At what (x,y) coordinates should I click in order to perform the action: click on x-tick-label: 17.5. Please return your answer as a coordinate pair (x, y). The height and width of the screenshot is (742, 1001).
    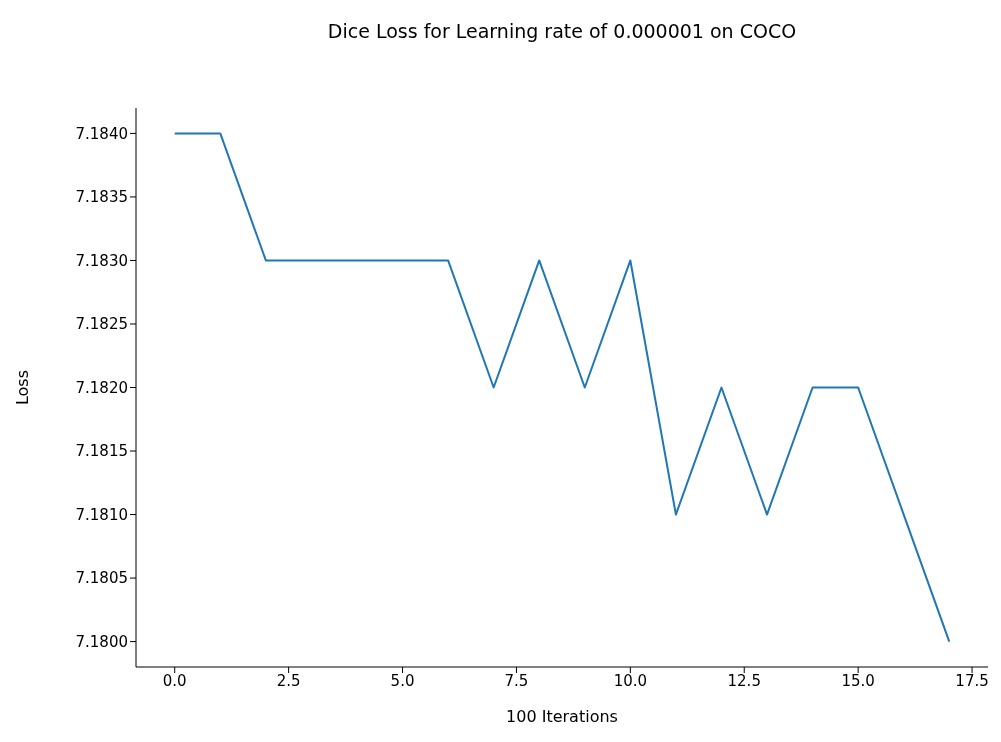
    Looking at the image, I should click on (972, 680).